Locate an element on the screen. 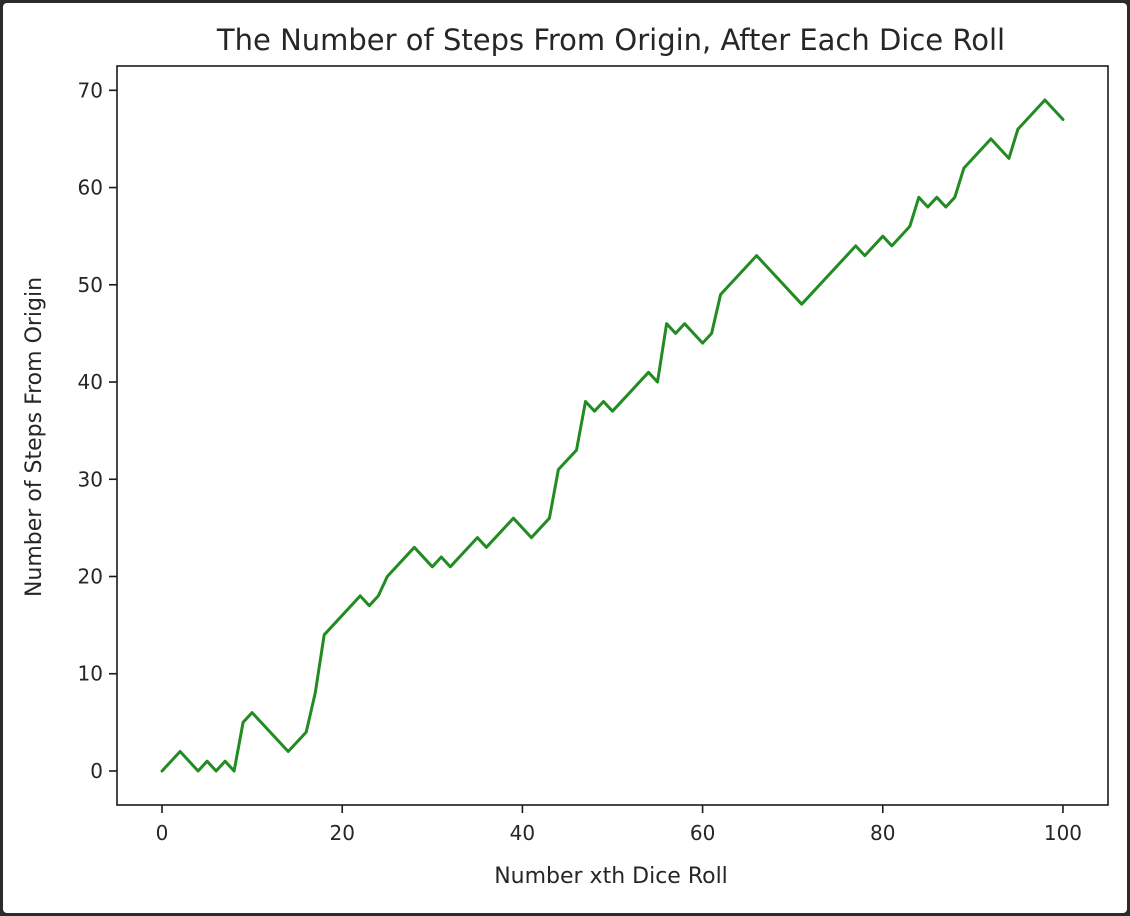  y-tick-label: 30 is located at coordinates (90, 479).